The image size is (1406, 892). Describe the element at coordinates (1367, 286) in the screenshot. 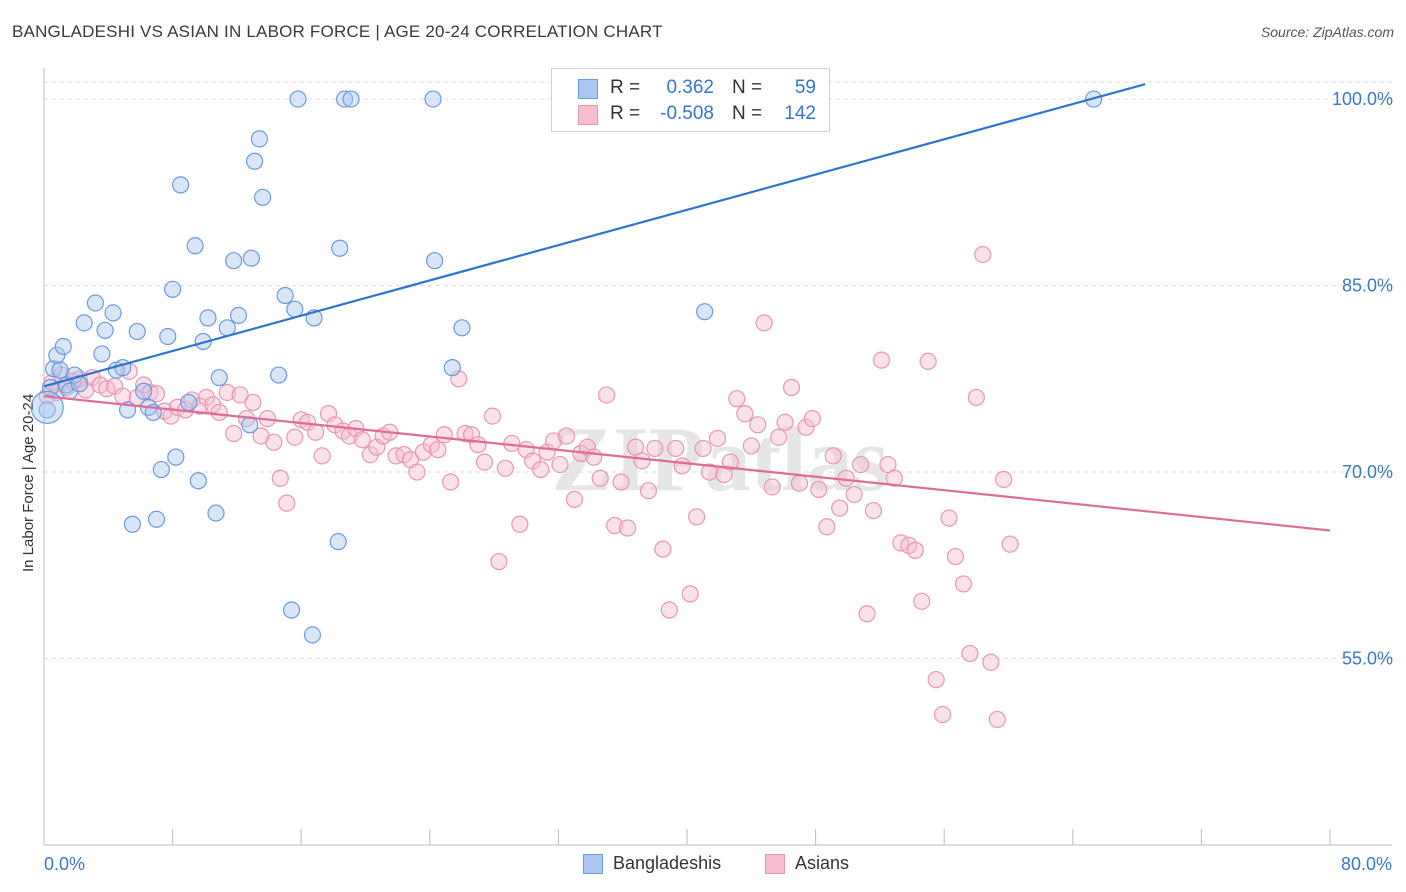

I see `y-tick-label: 85.0%` at that location.